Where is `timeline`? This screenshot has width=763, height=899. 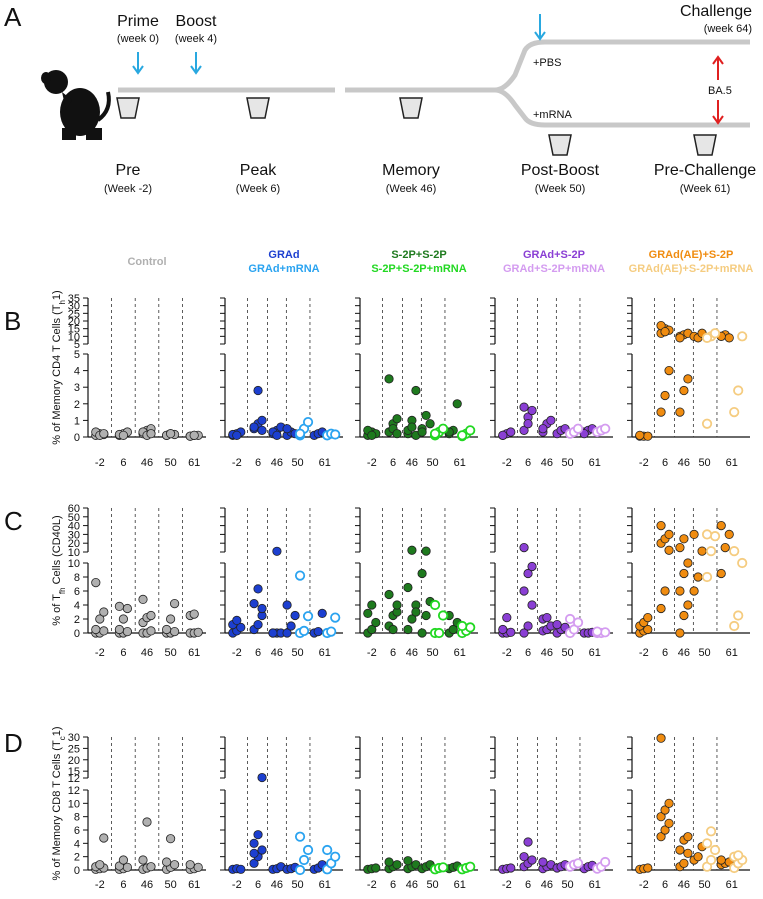 timeline is located at coordinates (395, 85).